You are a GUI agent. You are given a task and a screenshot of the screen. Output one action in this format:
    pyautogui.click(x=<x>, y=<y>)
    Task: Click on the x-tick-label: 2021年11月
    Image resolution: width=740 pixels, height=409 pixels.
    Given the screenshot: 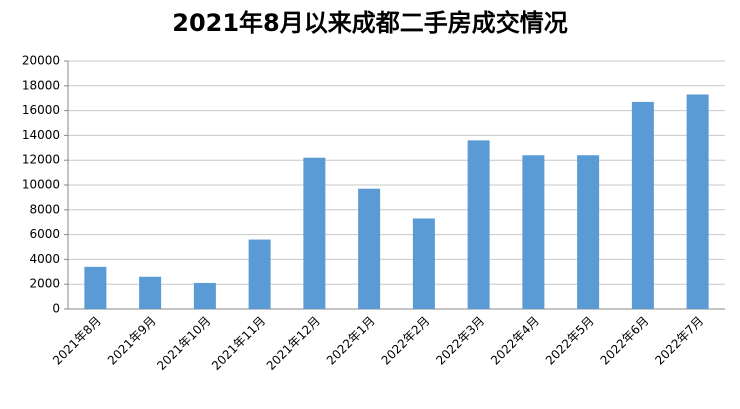 What is the action you would take?
    pyautogui.click(x=238, y=343)
    